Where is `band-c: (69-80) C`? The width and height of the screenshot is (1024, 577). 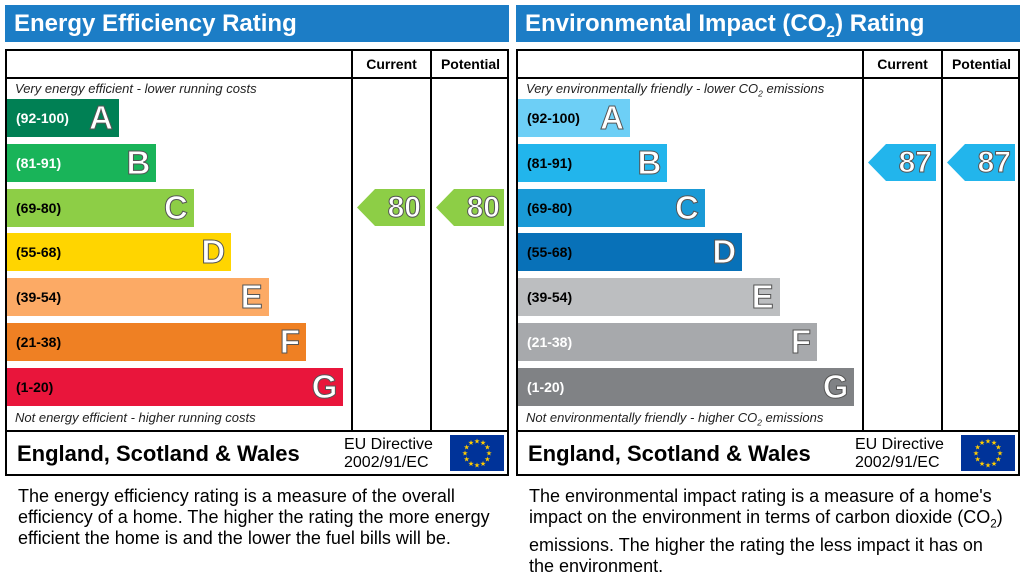 band-c: (69-80) C is located at coordinates (100, 207).